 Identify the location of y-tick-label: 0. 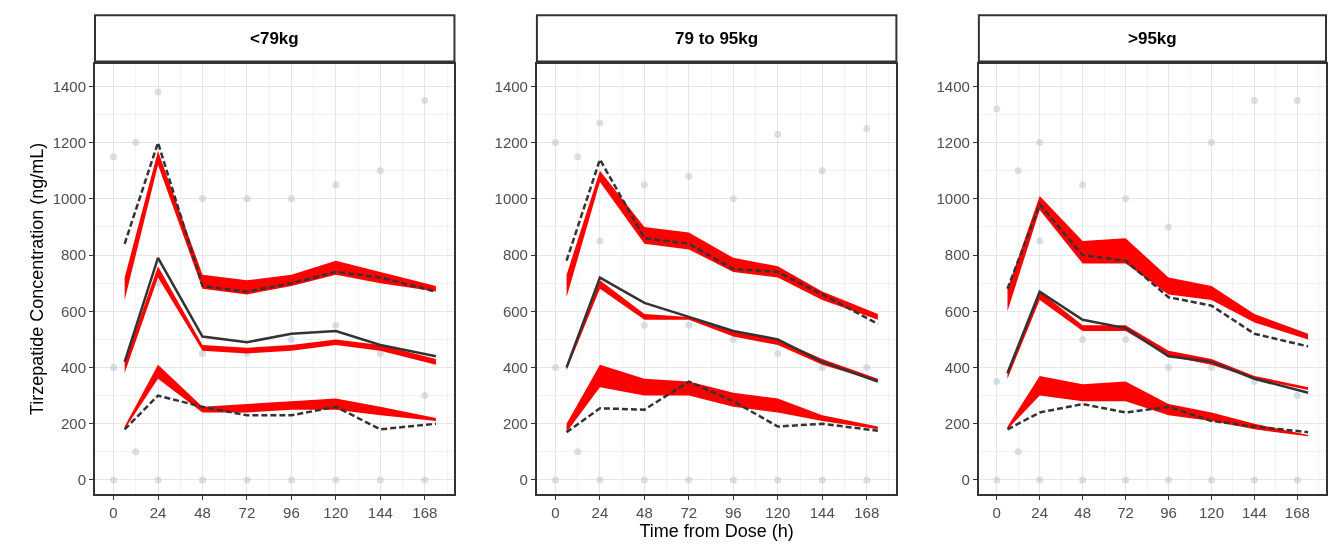
(81, 480).